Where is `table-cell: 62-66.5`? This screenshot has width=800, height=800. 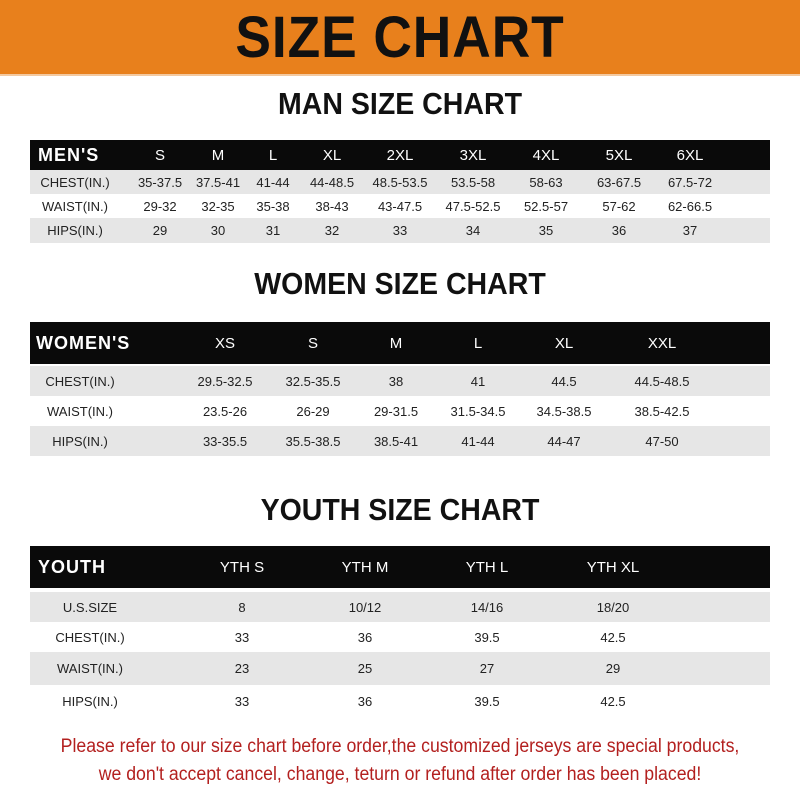
table-cell: 62-66.5 is located at coordinates (690, 206).